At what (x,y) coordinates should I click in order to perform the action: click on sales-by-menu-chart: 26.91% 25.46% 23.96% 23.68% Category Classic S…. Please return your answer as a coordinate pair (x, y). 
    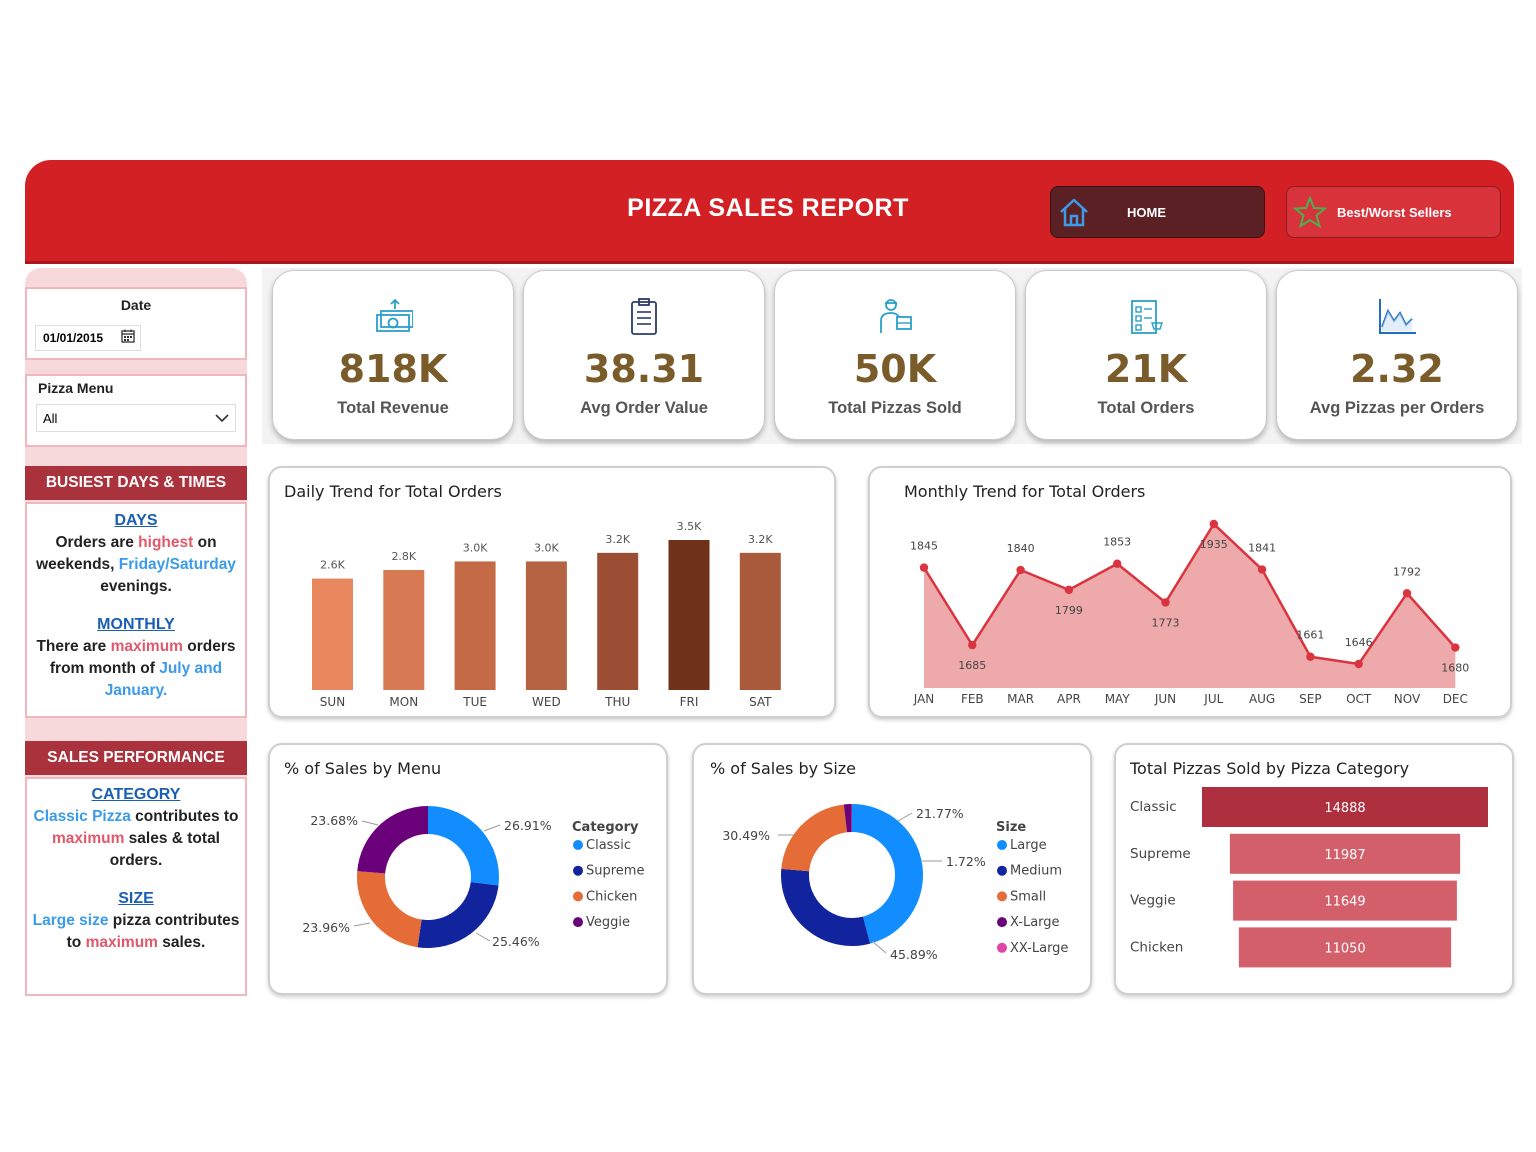
    Looking at the image, I should click on (473, 877).